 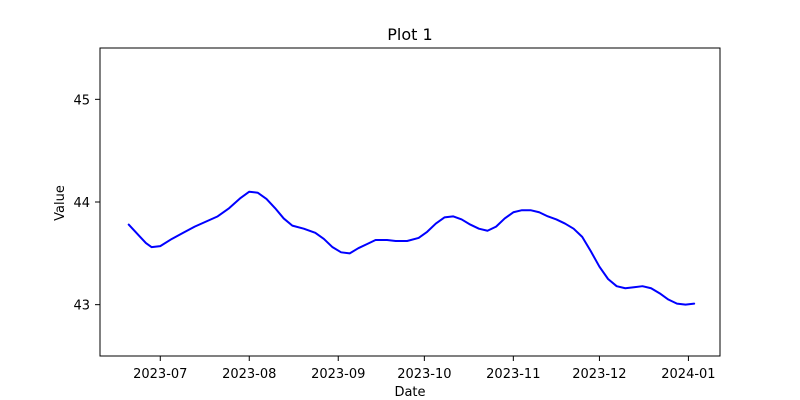 What do you see at coordinates (409, 34) in the screenshot?
I see `chart-title: Plot 1` at bounding box center [409, 34].